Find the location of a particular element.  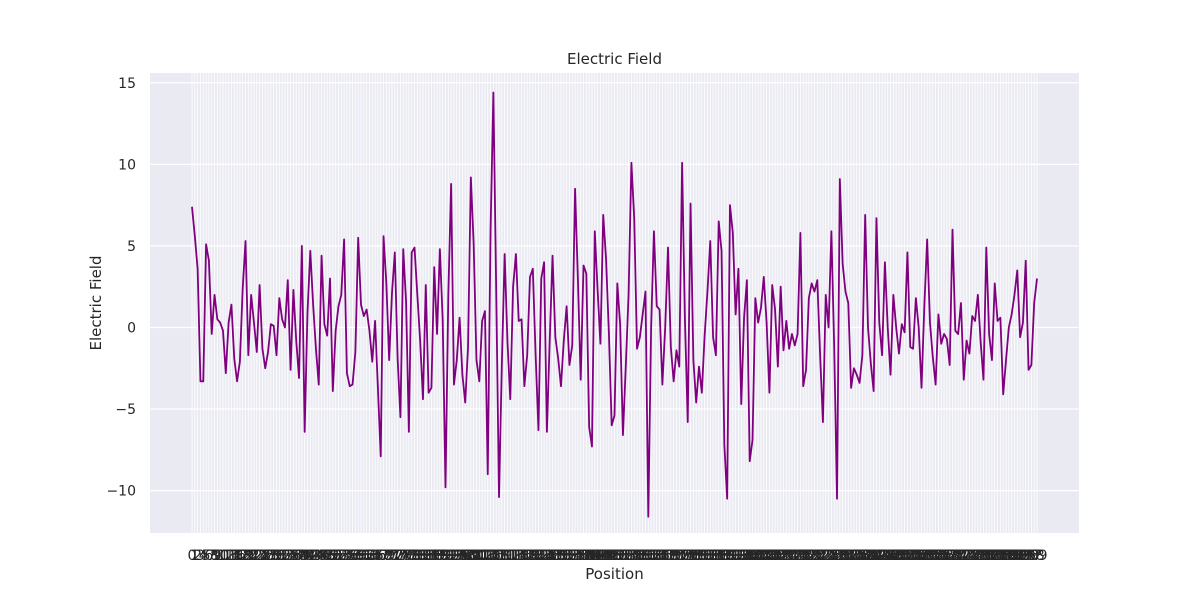

x-tick-label: 295 is located at coordinates (1023, 556).